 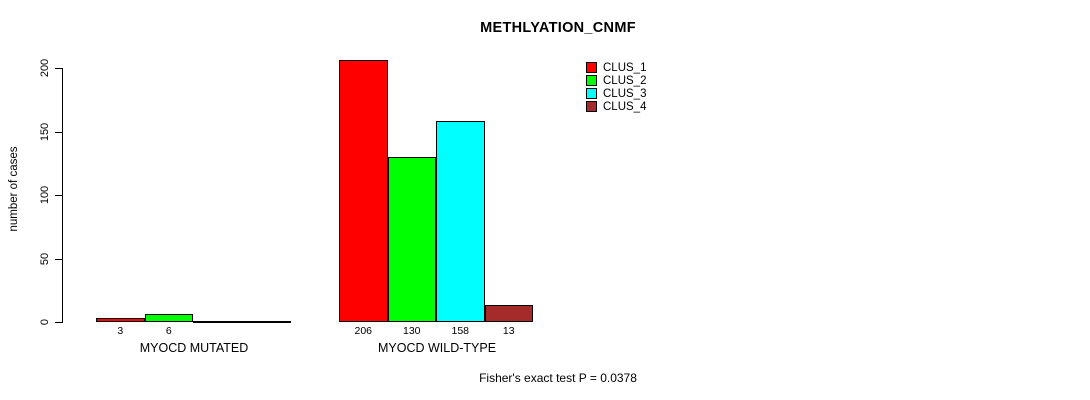 What do you see at coordinates (363, 331) in the screenshot?
I see `bar-value-label: 206` at bounding box center [363, 331].